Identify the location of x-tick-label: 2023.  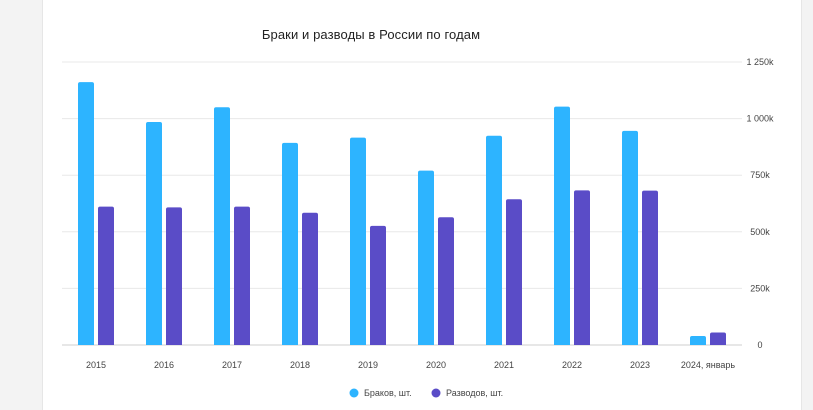
(640, 365).